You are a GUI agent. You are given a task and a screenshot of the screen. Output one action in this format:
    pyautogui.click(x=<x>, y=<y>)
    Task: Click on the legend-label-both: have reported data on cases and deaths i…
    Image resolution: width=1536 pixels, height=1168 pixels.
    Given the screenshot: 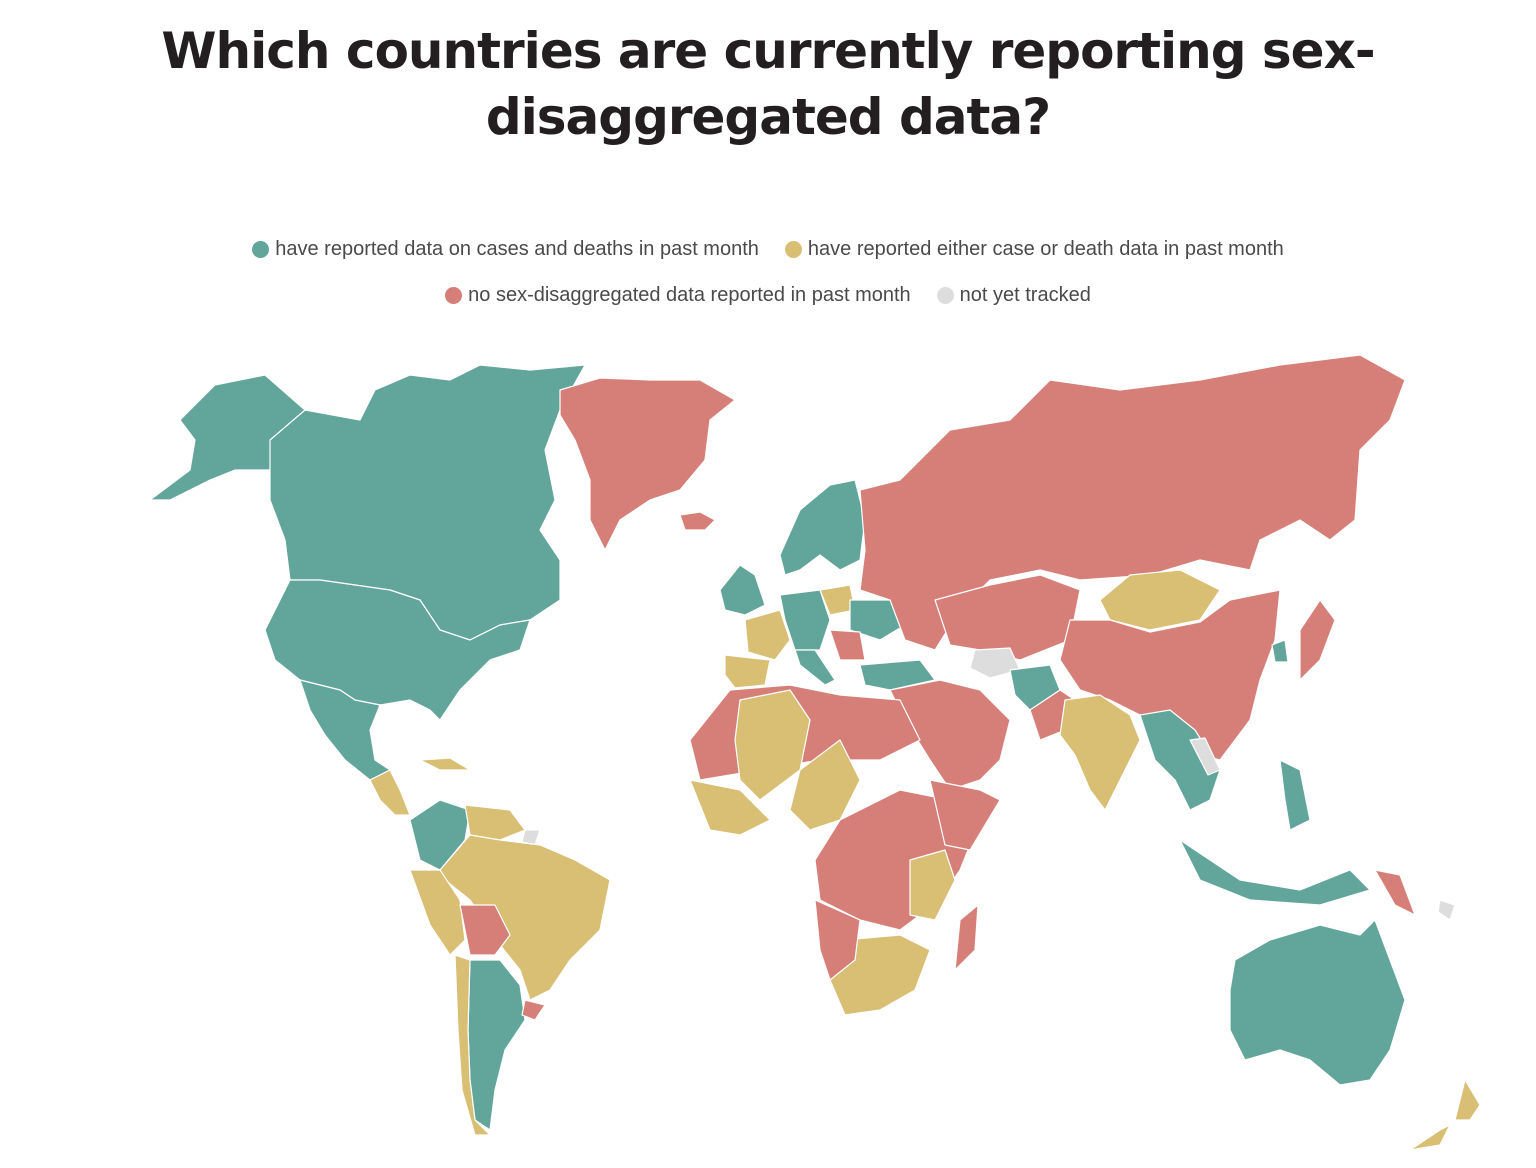 What is the action you would take?
    pyautogui.click(x=517, y=249)
    